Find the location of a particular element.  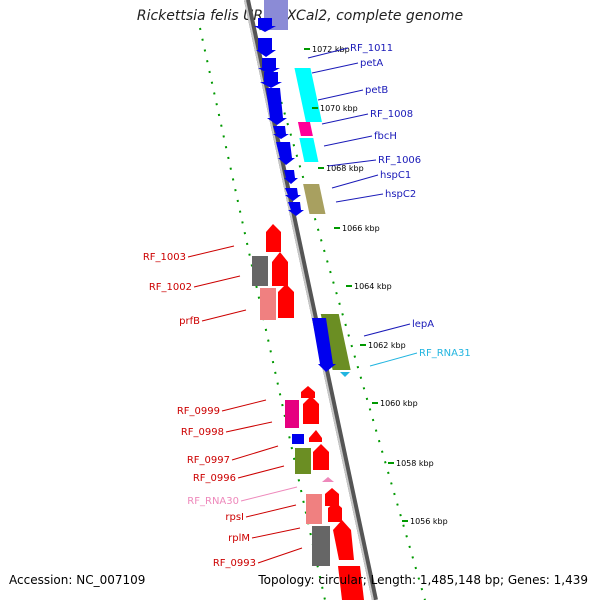

gene-label-left: RF_1002 is located at coordinates (170, 287).